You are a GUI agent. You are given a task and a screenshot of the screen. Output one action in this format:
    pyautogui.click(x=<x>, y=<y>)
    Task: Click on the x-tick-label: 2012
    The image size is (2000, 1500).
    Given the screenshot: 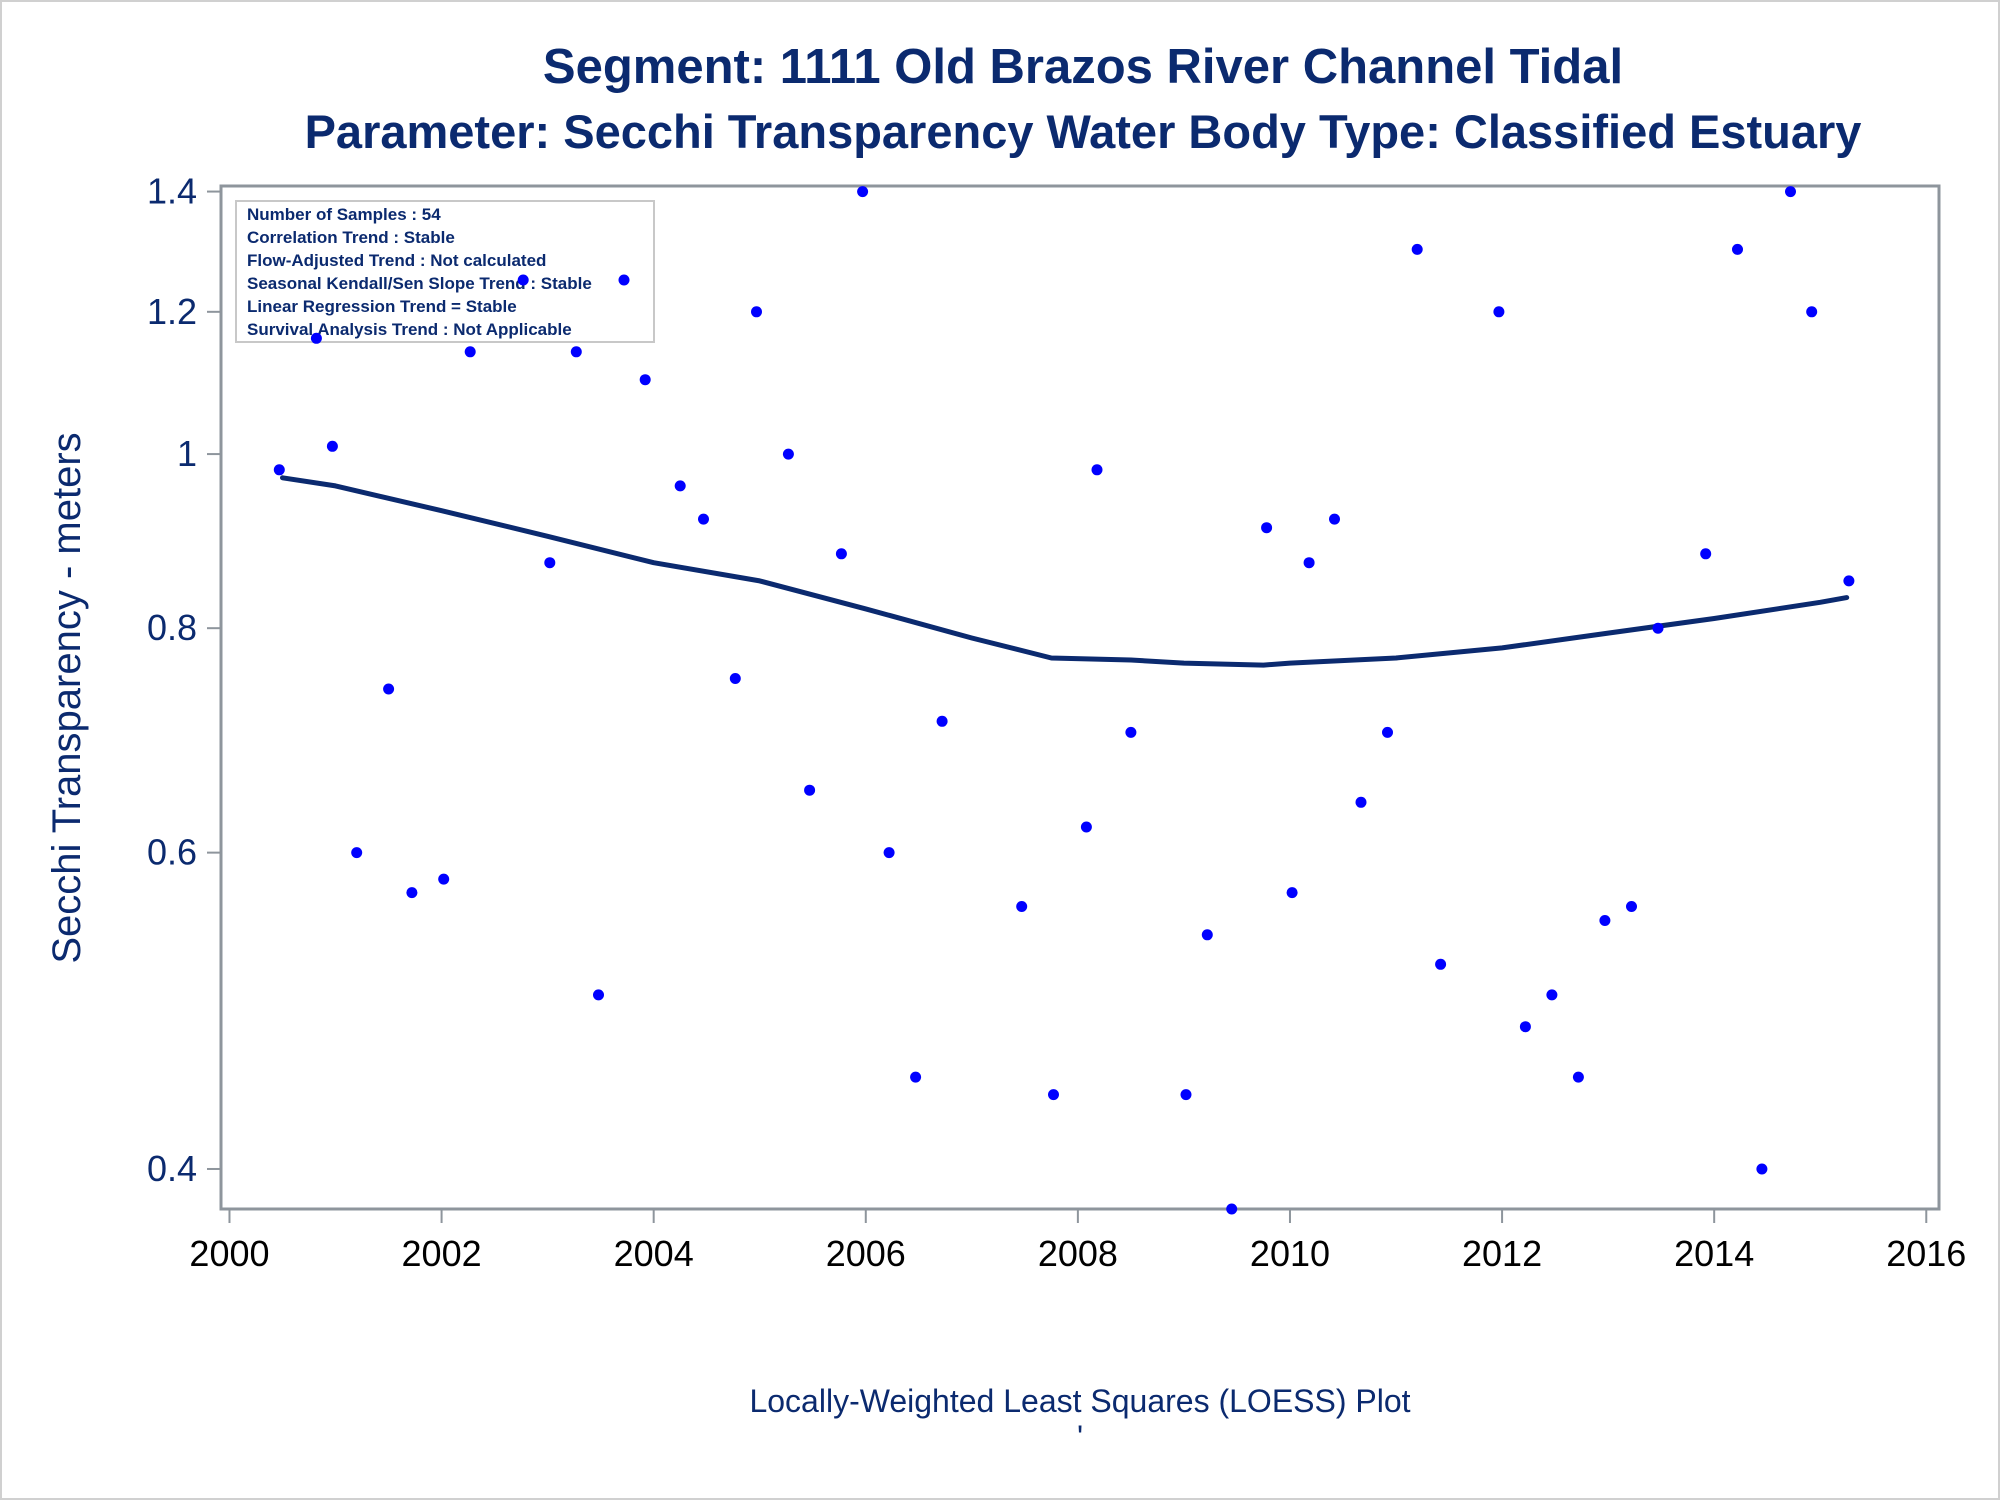 What is the action you would take?
    pyautogui.click(x=1502, y=1253)
    